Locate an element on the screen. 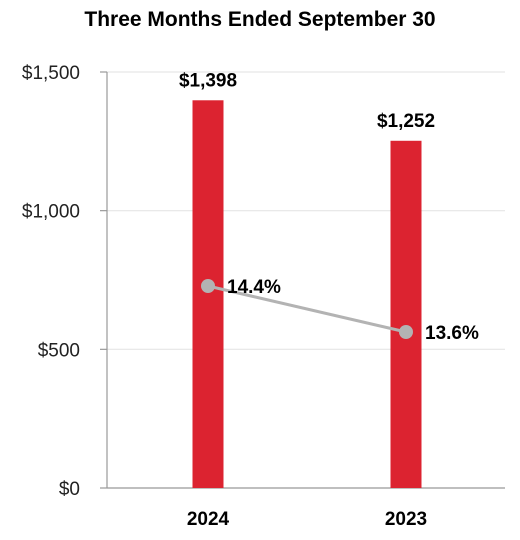 The image size is (520, 540). y-tick-label: $0 is located at coordinates (69, 489).